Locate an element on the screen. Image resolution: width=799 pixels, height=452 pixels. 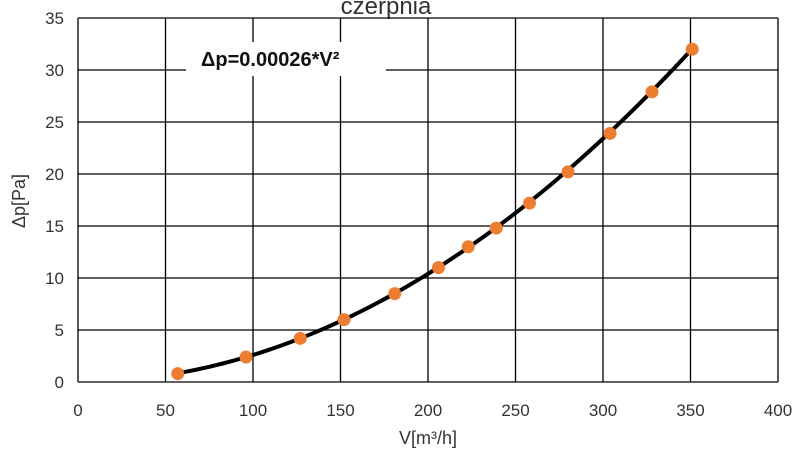
y-tick-label: 0 is located at coordinates (59, 382).